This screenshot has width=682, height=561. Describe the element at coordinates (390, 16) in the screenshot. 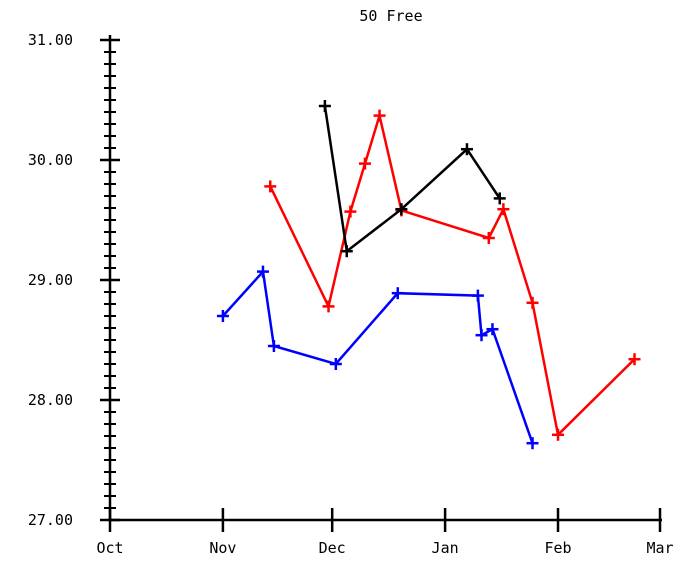

I see `chart-title: 50 Free` at that location.